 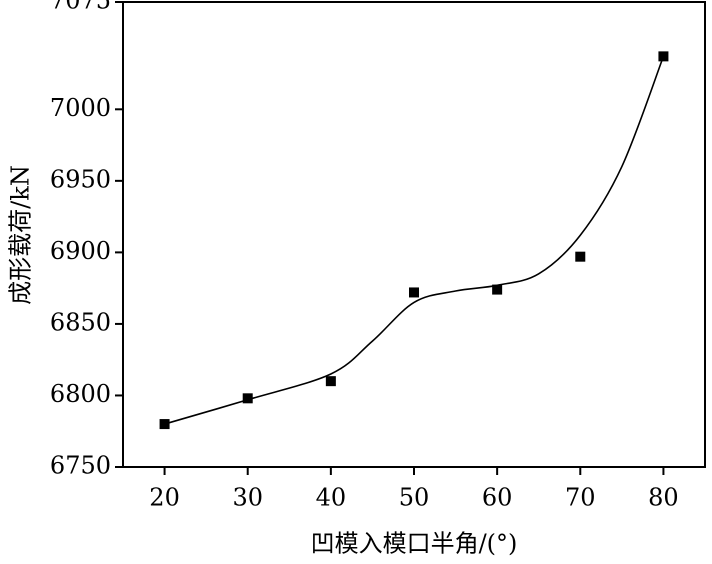 What do you see at coordinates (331, 498) in the screenshot?
I see `x-tick-label: 40` at bounding box center [331, 498].